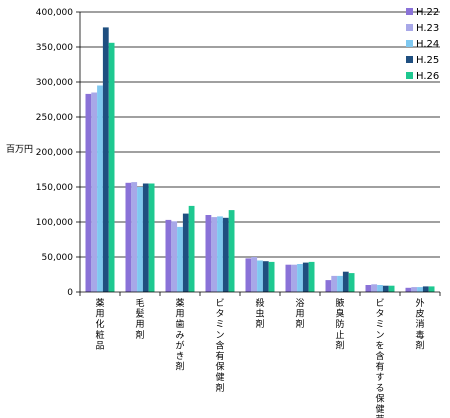 The width and height of the screenshot is (450, 418). I want to click on y-tick-label: 100,000, so click(54, 223).